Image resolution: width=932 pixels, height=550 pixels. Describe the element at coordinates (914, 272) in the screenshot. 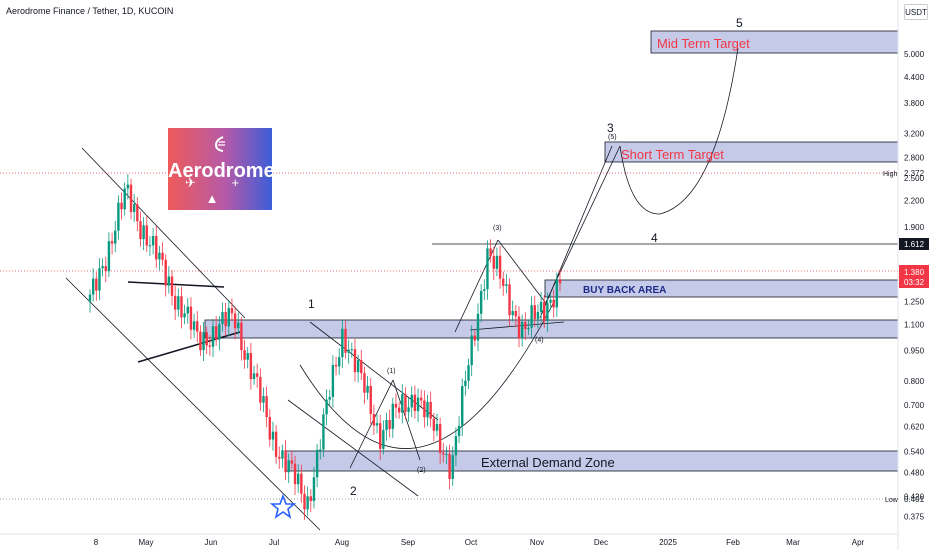

I see `current-price-text: 1.380` at that location.